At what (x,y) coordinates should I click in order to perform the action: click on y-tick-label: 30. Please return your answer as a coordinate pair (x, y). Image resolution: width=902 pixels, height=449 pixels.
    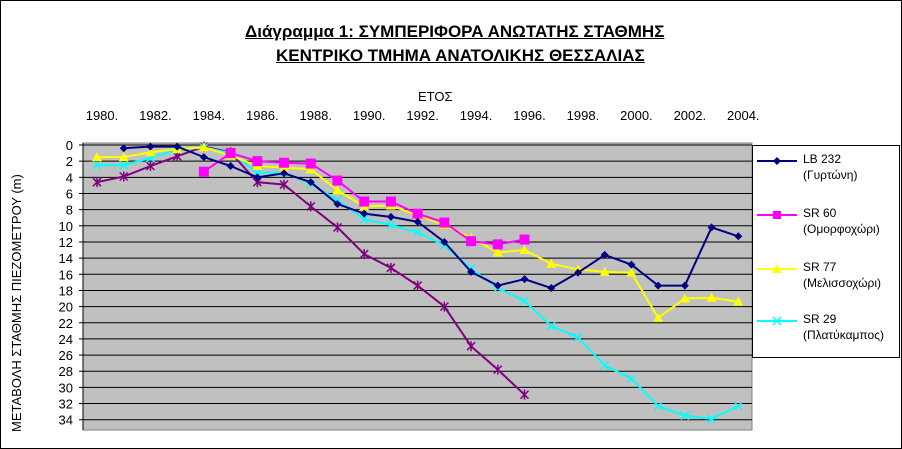
    Looking at the image, I should click on (66, 387).